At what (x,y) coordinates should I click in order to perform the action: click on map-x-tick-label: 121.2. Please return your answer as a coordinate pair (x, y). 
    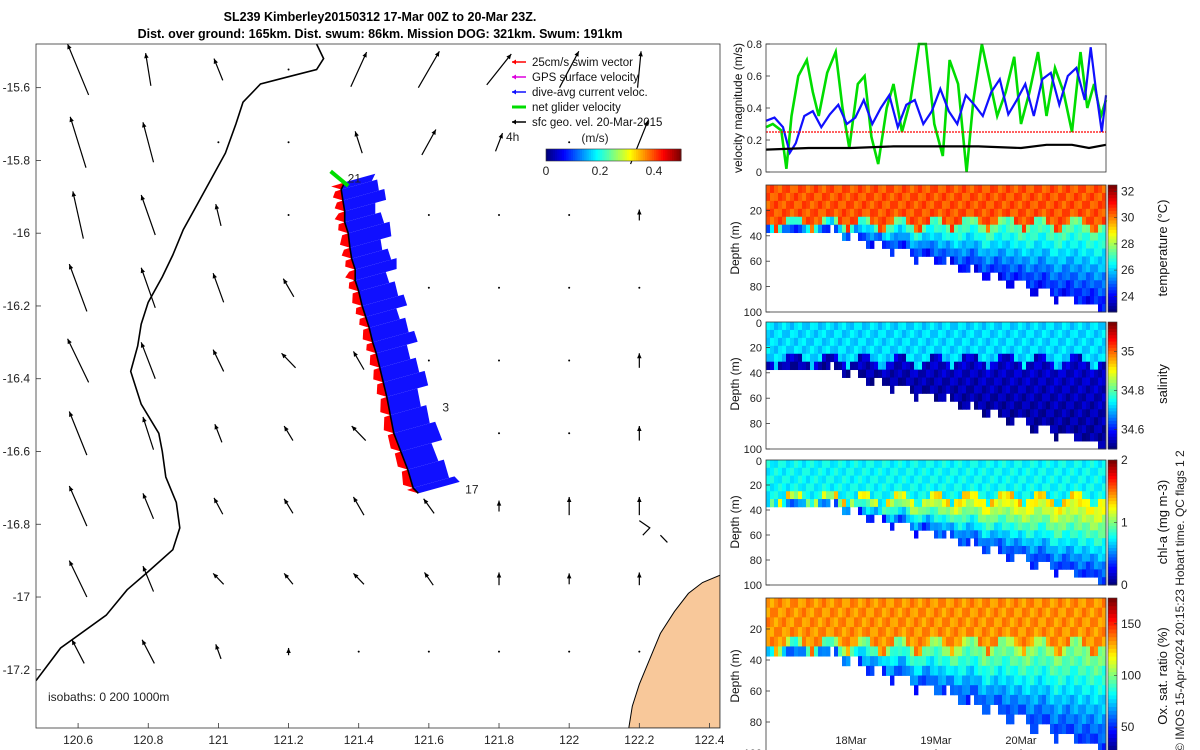
    Looking at the image, I should click on (289, 740).